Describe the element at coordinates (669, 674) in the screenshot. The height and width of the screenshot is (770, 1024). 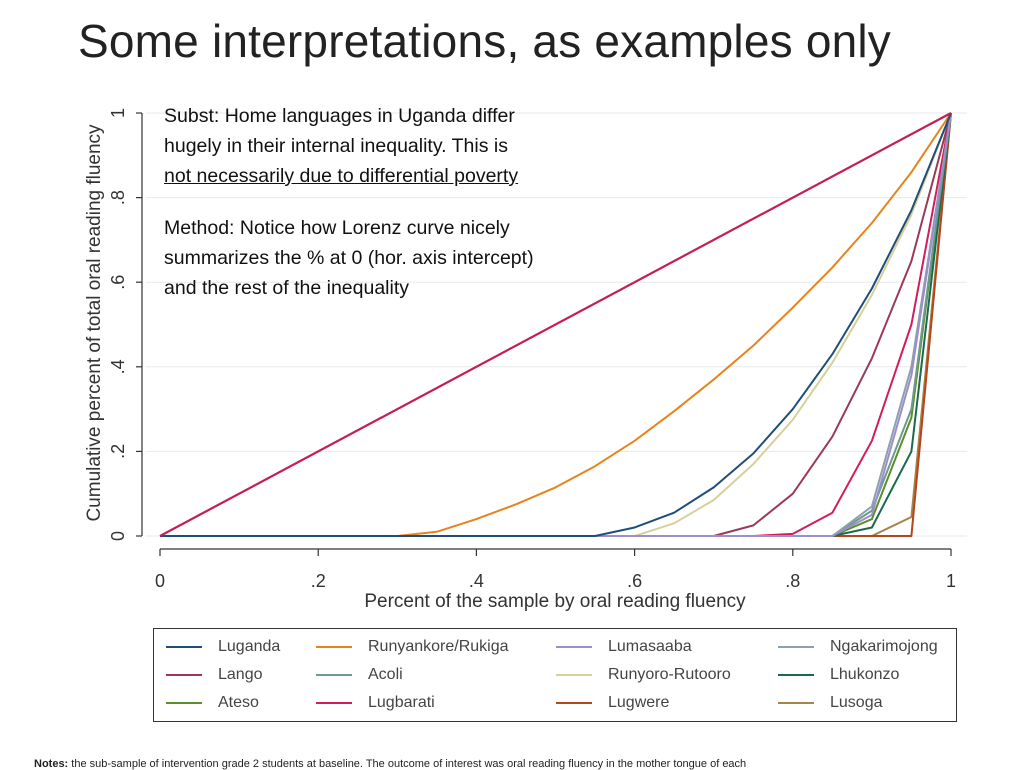
I see `legend-label: Runyoro-Rutooro` at that location.